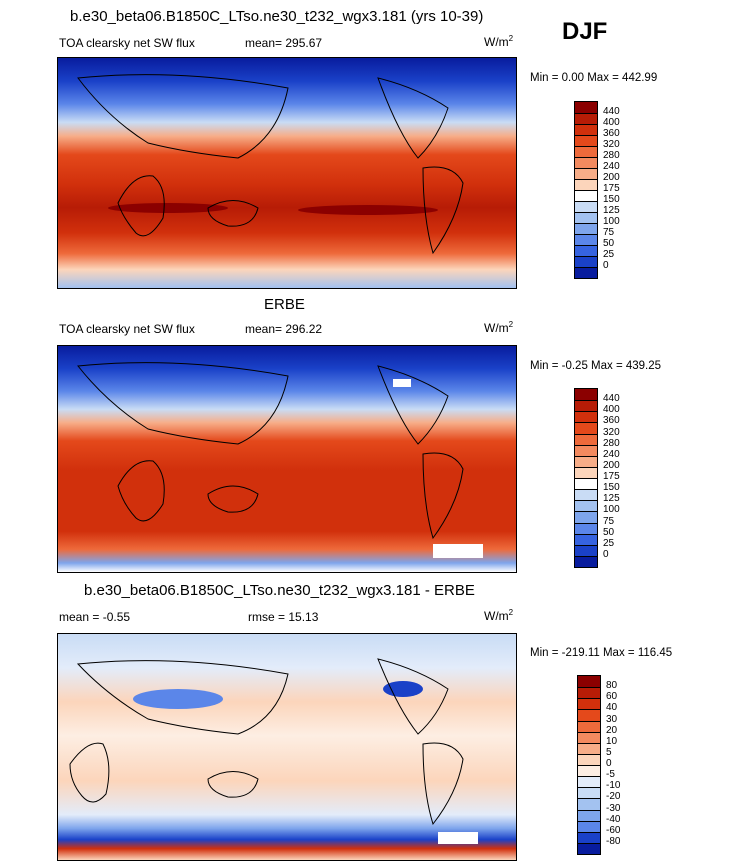 Image resolution: width=732 pixels, height=865 pixels. I want to click on panel-1-units: W/m2, so click(499, 41).